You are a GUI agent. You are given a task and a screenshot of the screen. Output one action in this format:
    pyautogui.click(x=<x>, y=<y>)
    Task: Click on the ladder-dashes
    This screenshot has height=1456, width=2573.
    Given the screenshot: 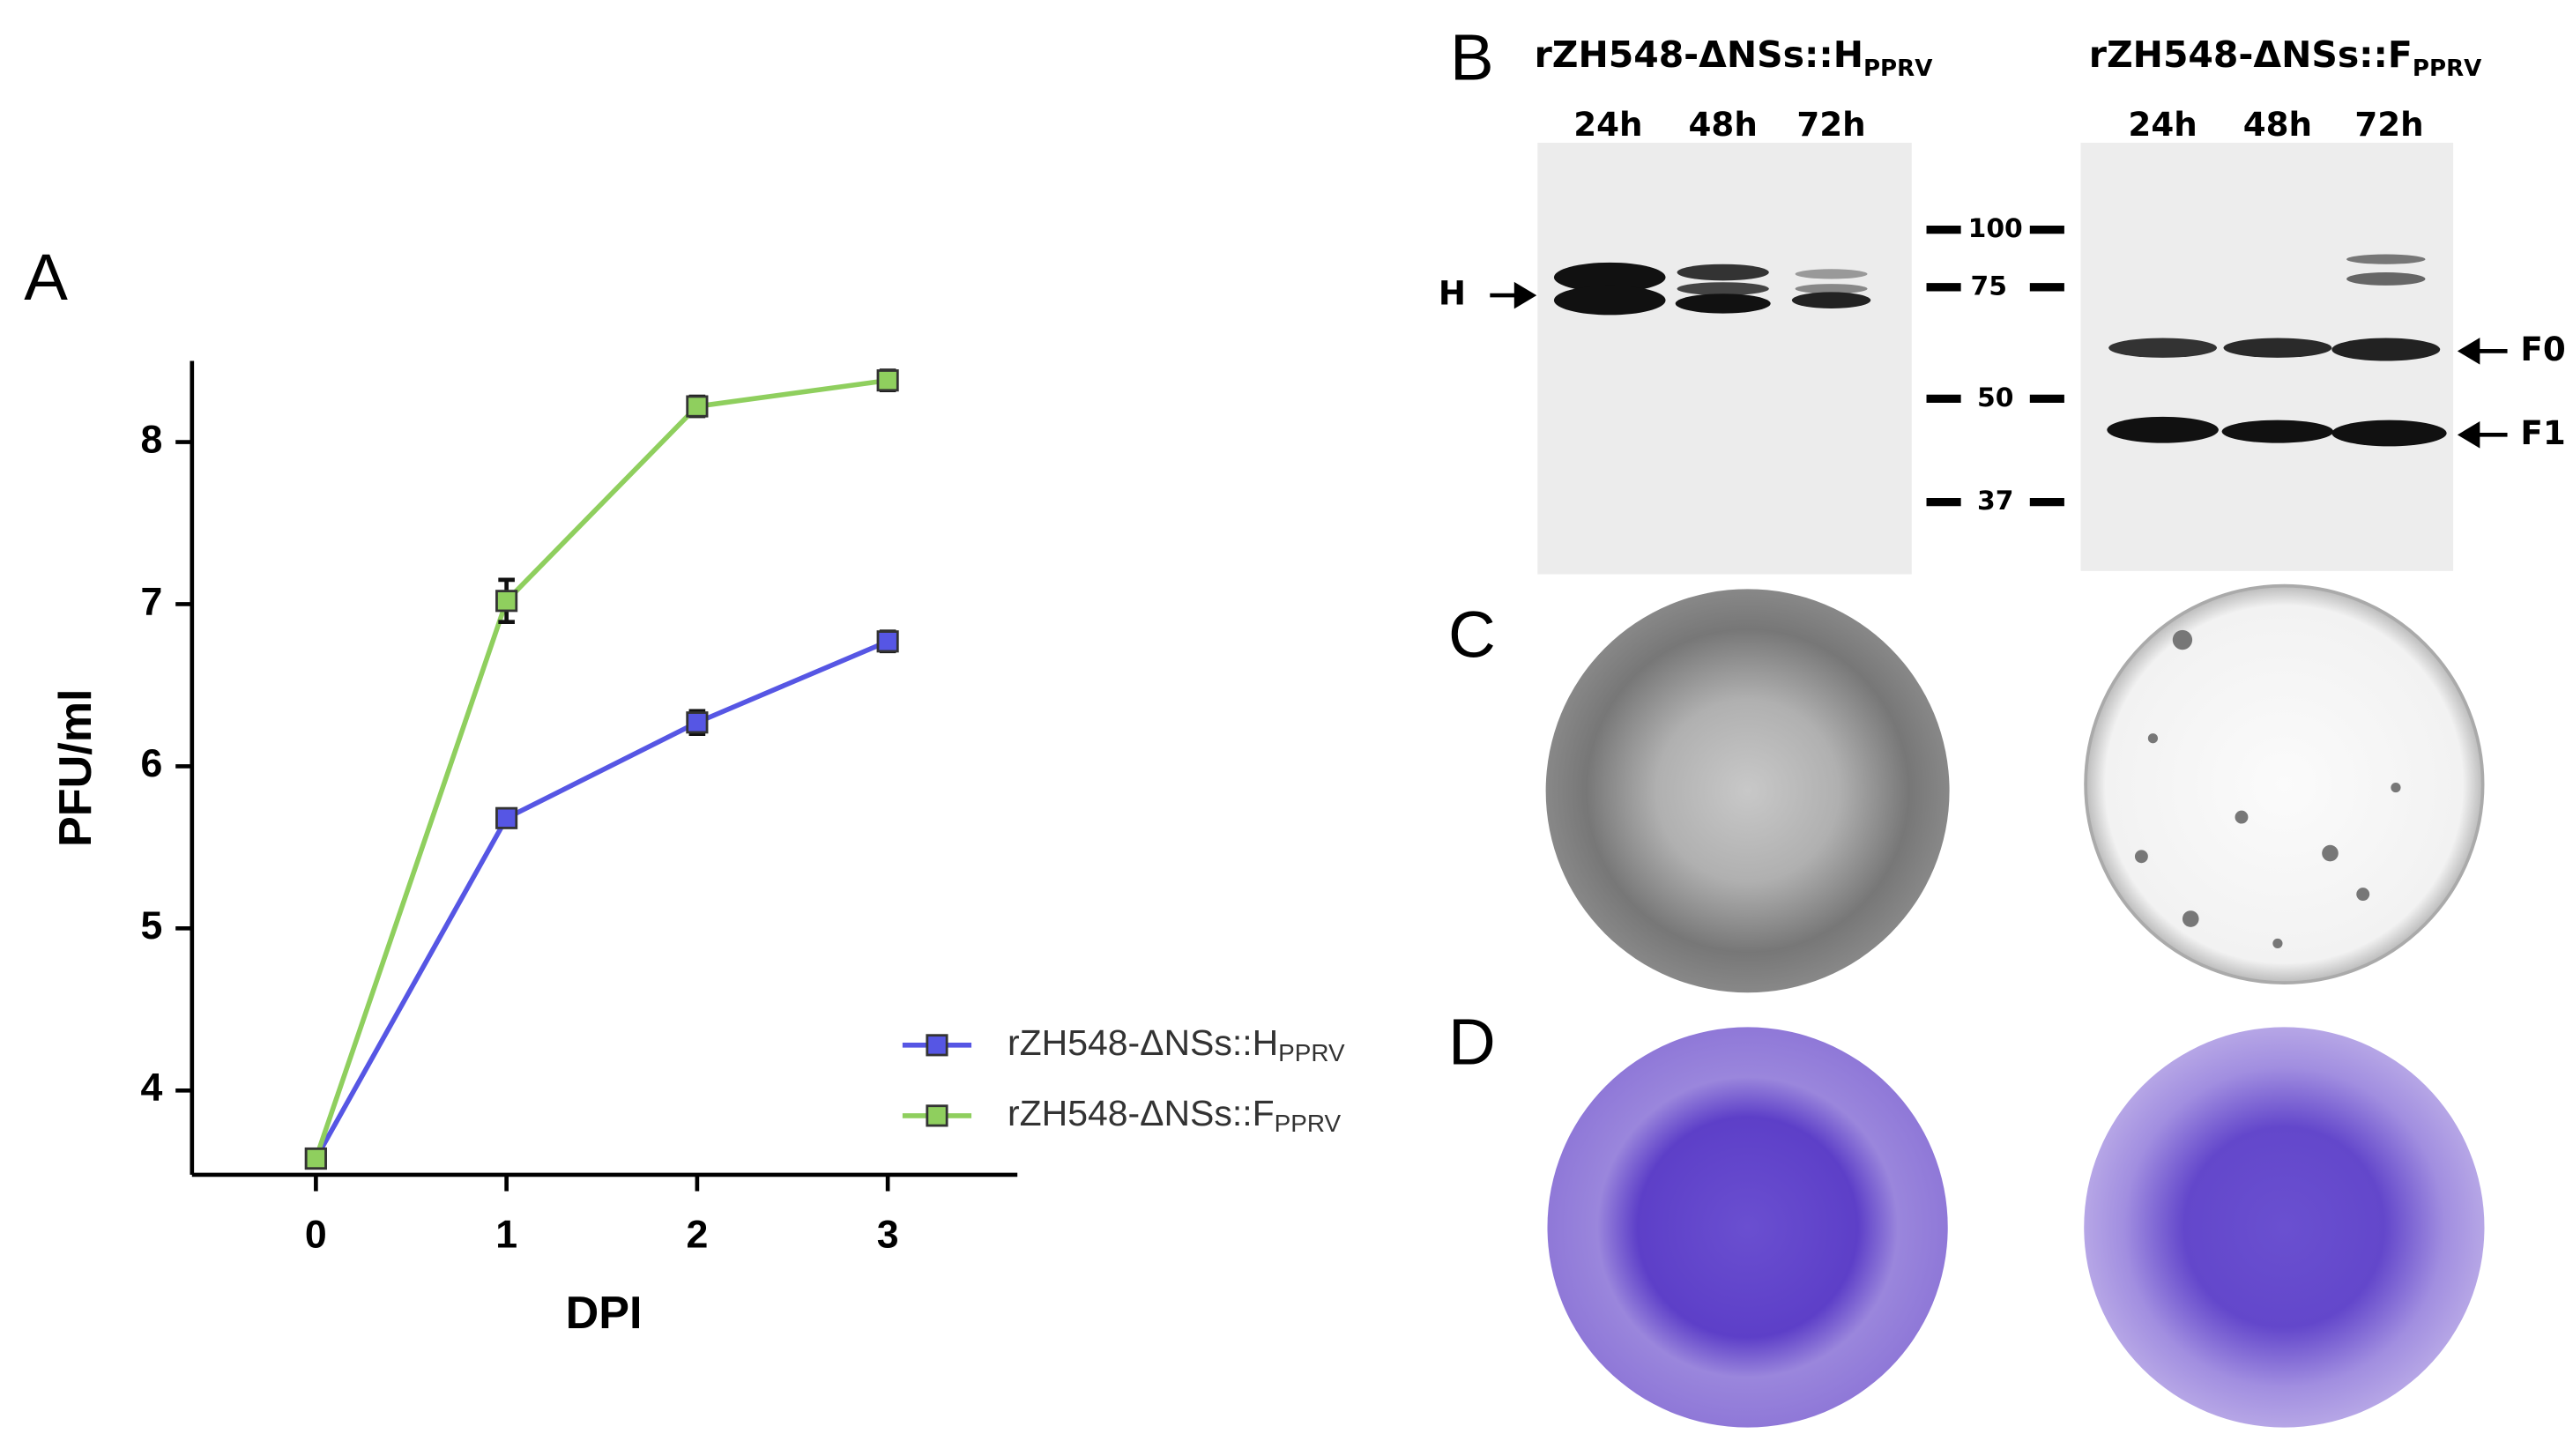 What is the action you would take?
    pyautogui.click(x=1995, y=366)
    